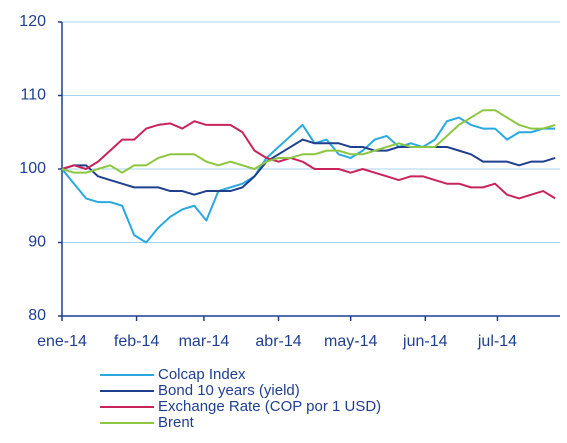 The image size is (567, 443). What do you see at coordinates (497, 341) in the screenshot?
I see `x-tick-label: jul-14` at bounding box center [497, 341].